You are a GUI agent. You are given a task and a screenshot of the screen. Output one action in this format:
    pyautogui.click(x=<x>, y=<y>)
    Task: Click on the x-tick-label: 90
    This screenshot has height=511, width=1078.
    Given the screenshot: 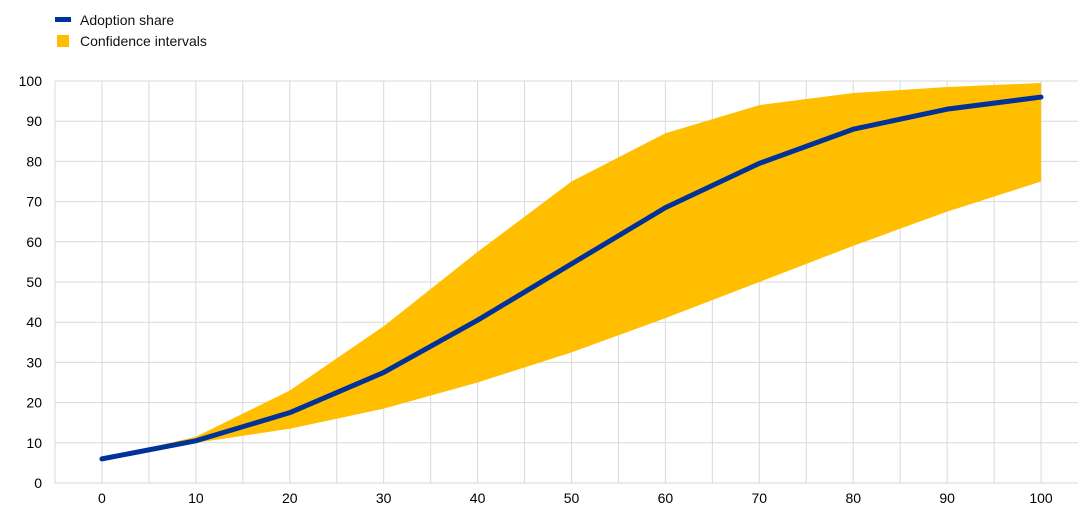 What is the action you would take?
    pyautogui.click(x=947, y=498)
    